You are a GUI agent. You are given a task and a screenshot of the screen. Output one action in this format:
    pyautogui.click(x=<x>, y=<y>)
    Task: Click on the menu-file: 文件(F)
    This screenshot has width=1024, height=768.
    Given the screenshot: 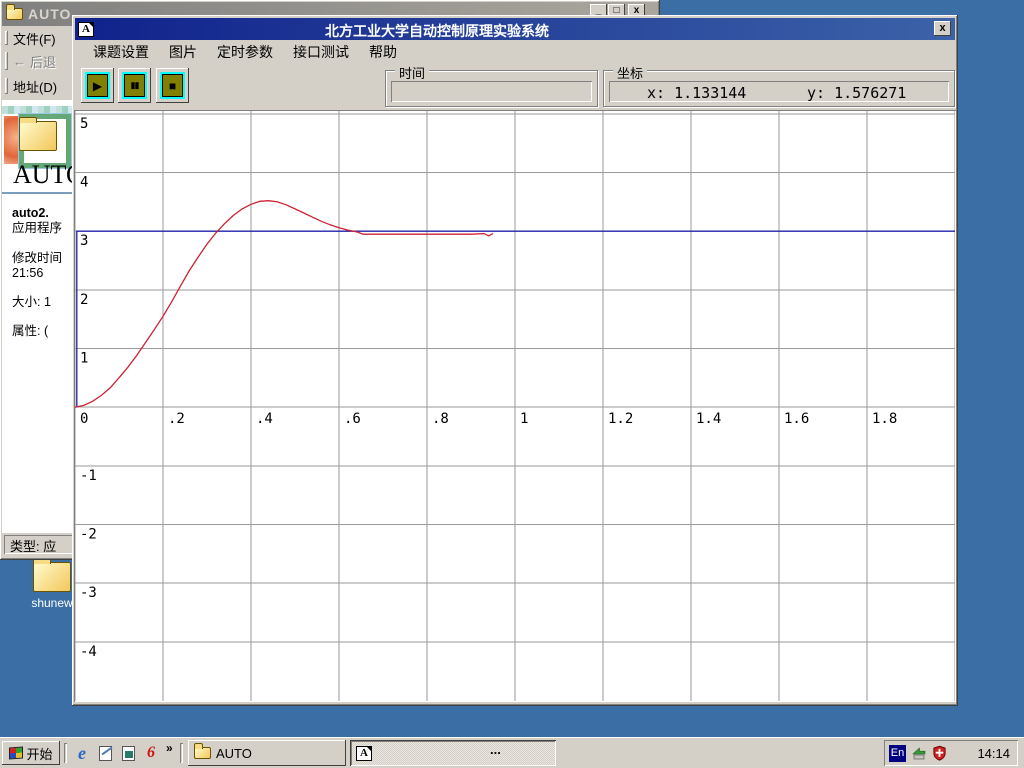 What is the action you would take?
    pyautogui.click(x=34, y=39)
    